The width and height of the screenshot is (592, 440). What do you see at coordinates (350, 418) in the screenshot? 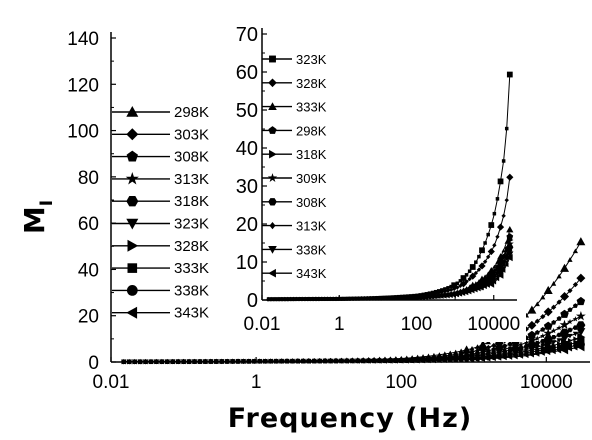
I see `x-axis-label: Frequency (Hz)` at bounding box center [350, 418].